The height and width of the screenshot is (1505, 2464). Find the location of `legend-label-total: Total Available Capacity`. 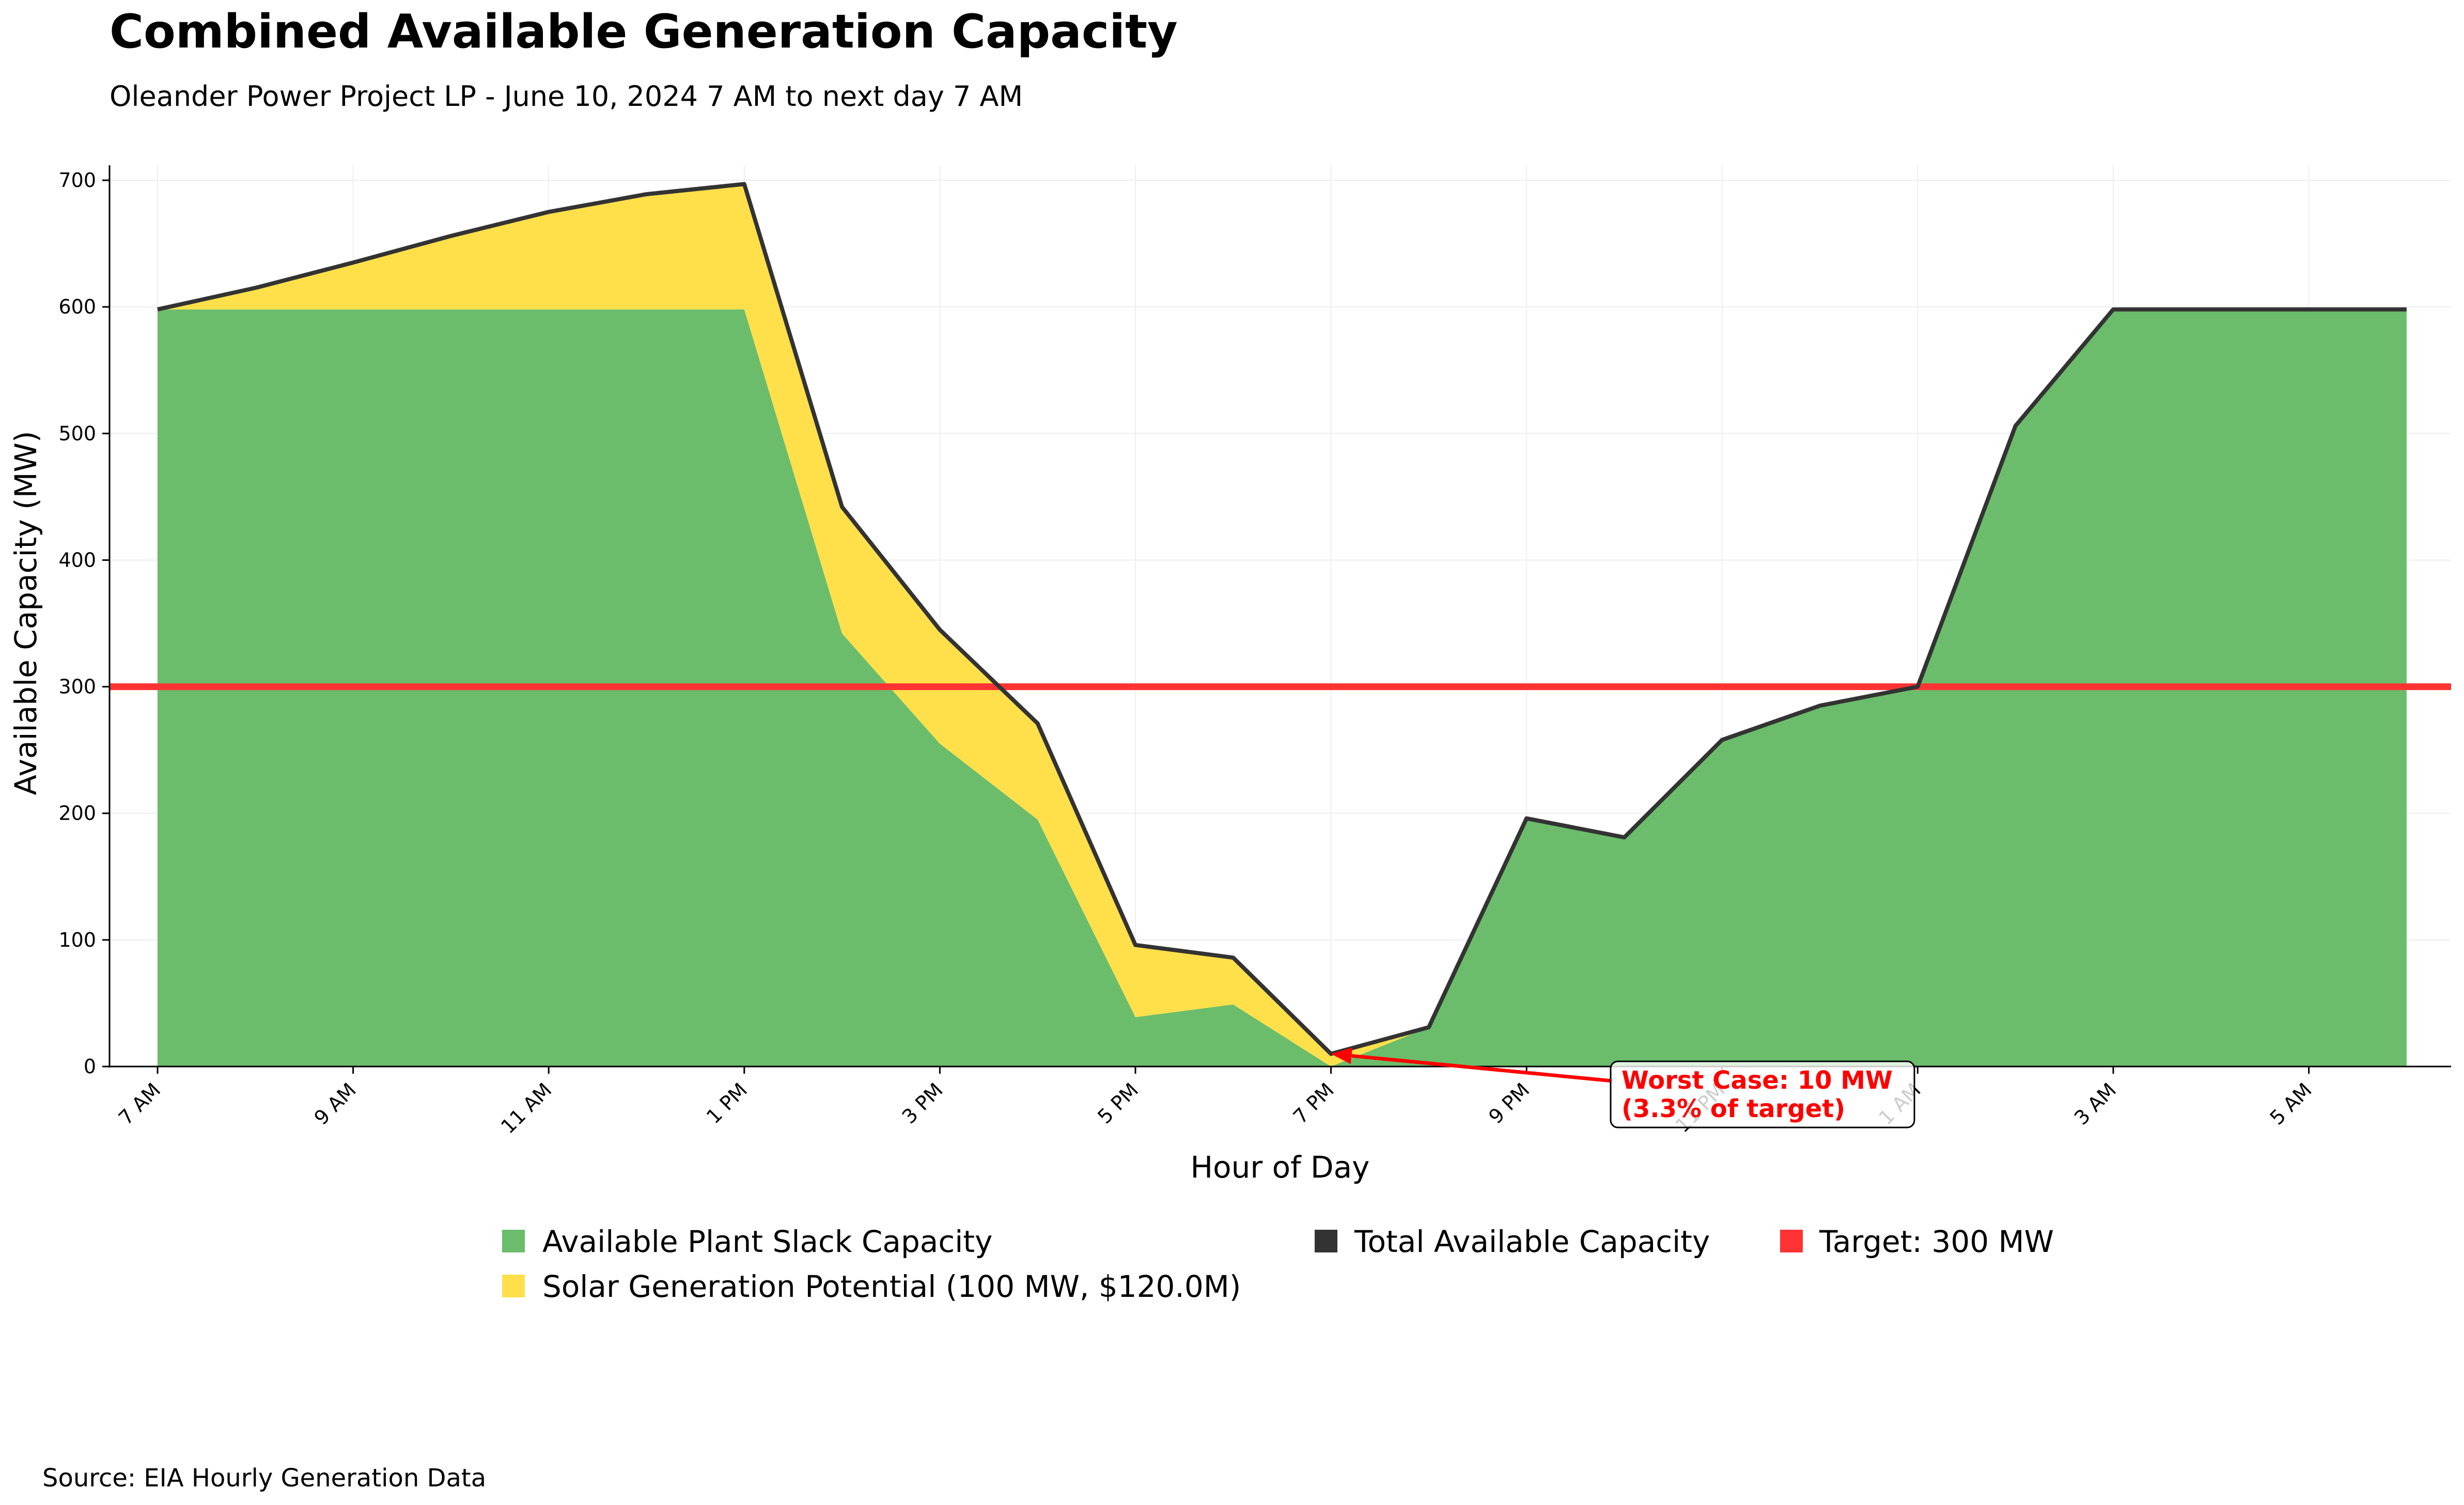

legend-label-total: Total Available Capacity is located at coordinates (1532, 1241).